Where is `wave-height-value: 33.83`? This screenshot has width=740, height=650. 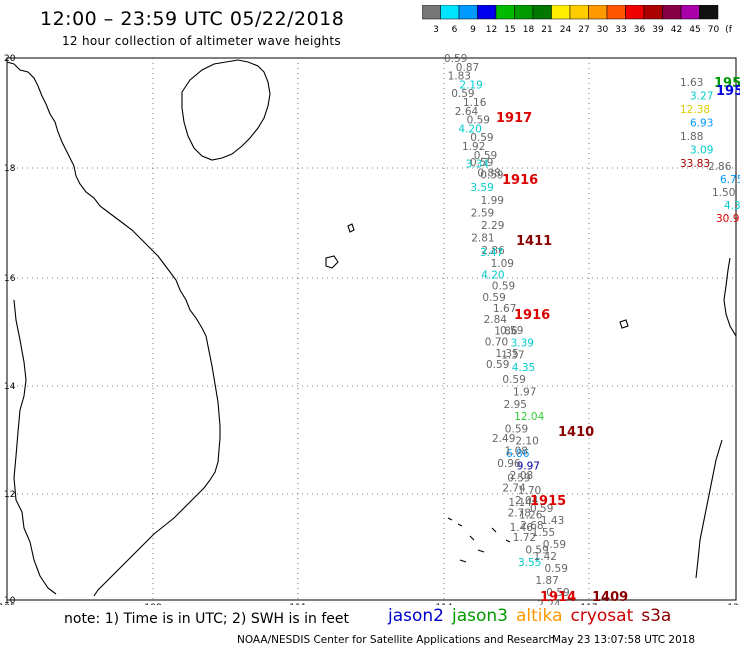 wave-height-value: 33.83 is located at coordinates (695, 164).